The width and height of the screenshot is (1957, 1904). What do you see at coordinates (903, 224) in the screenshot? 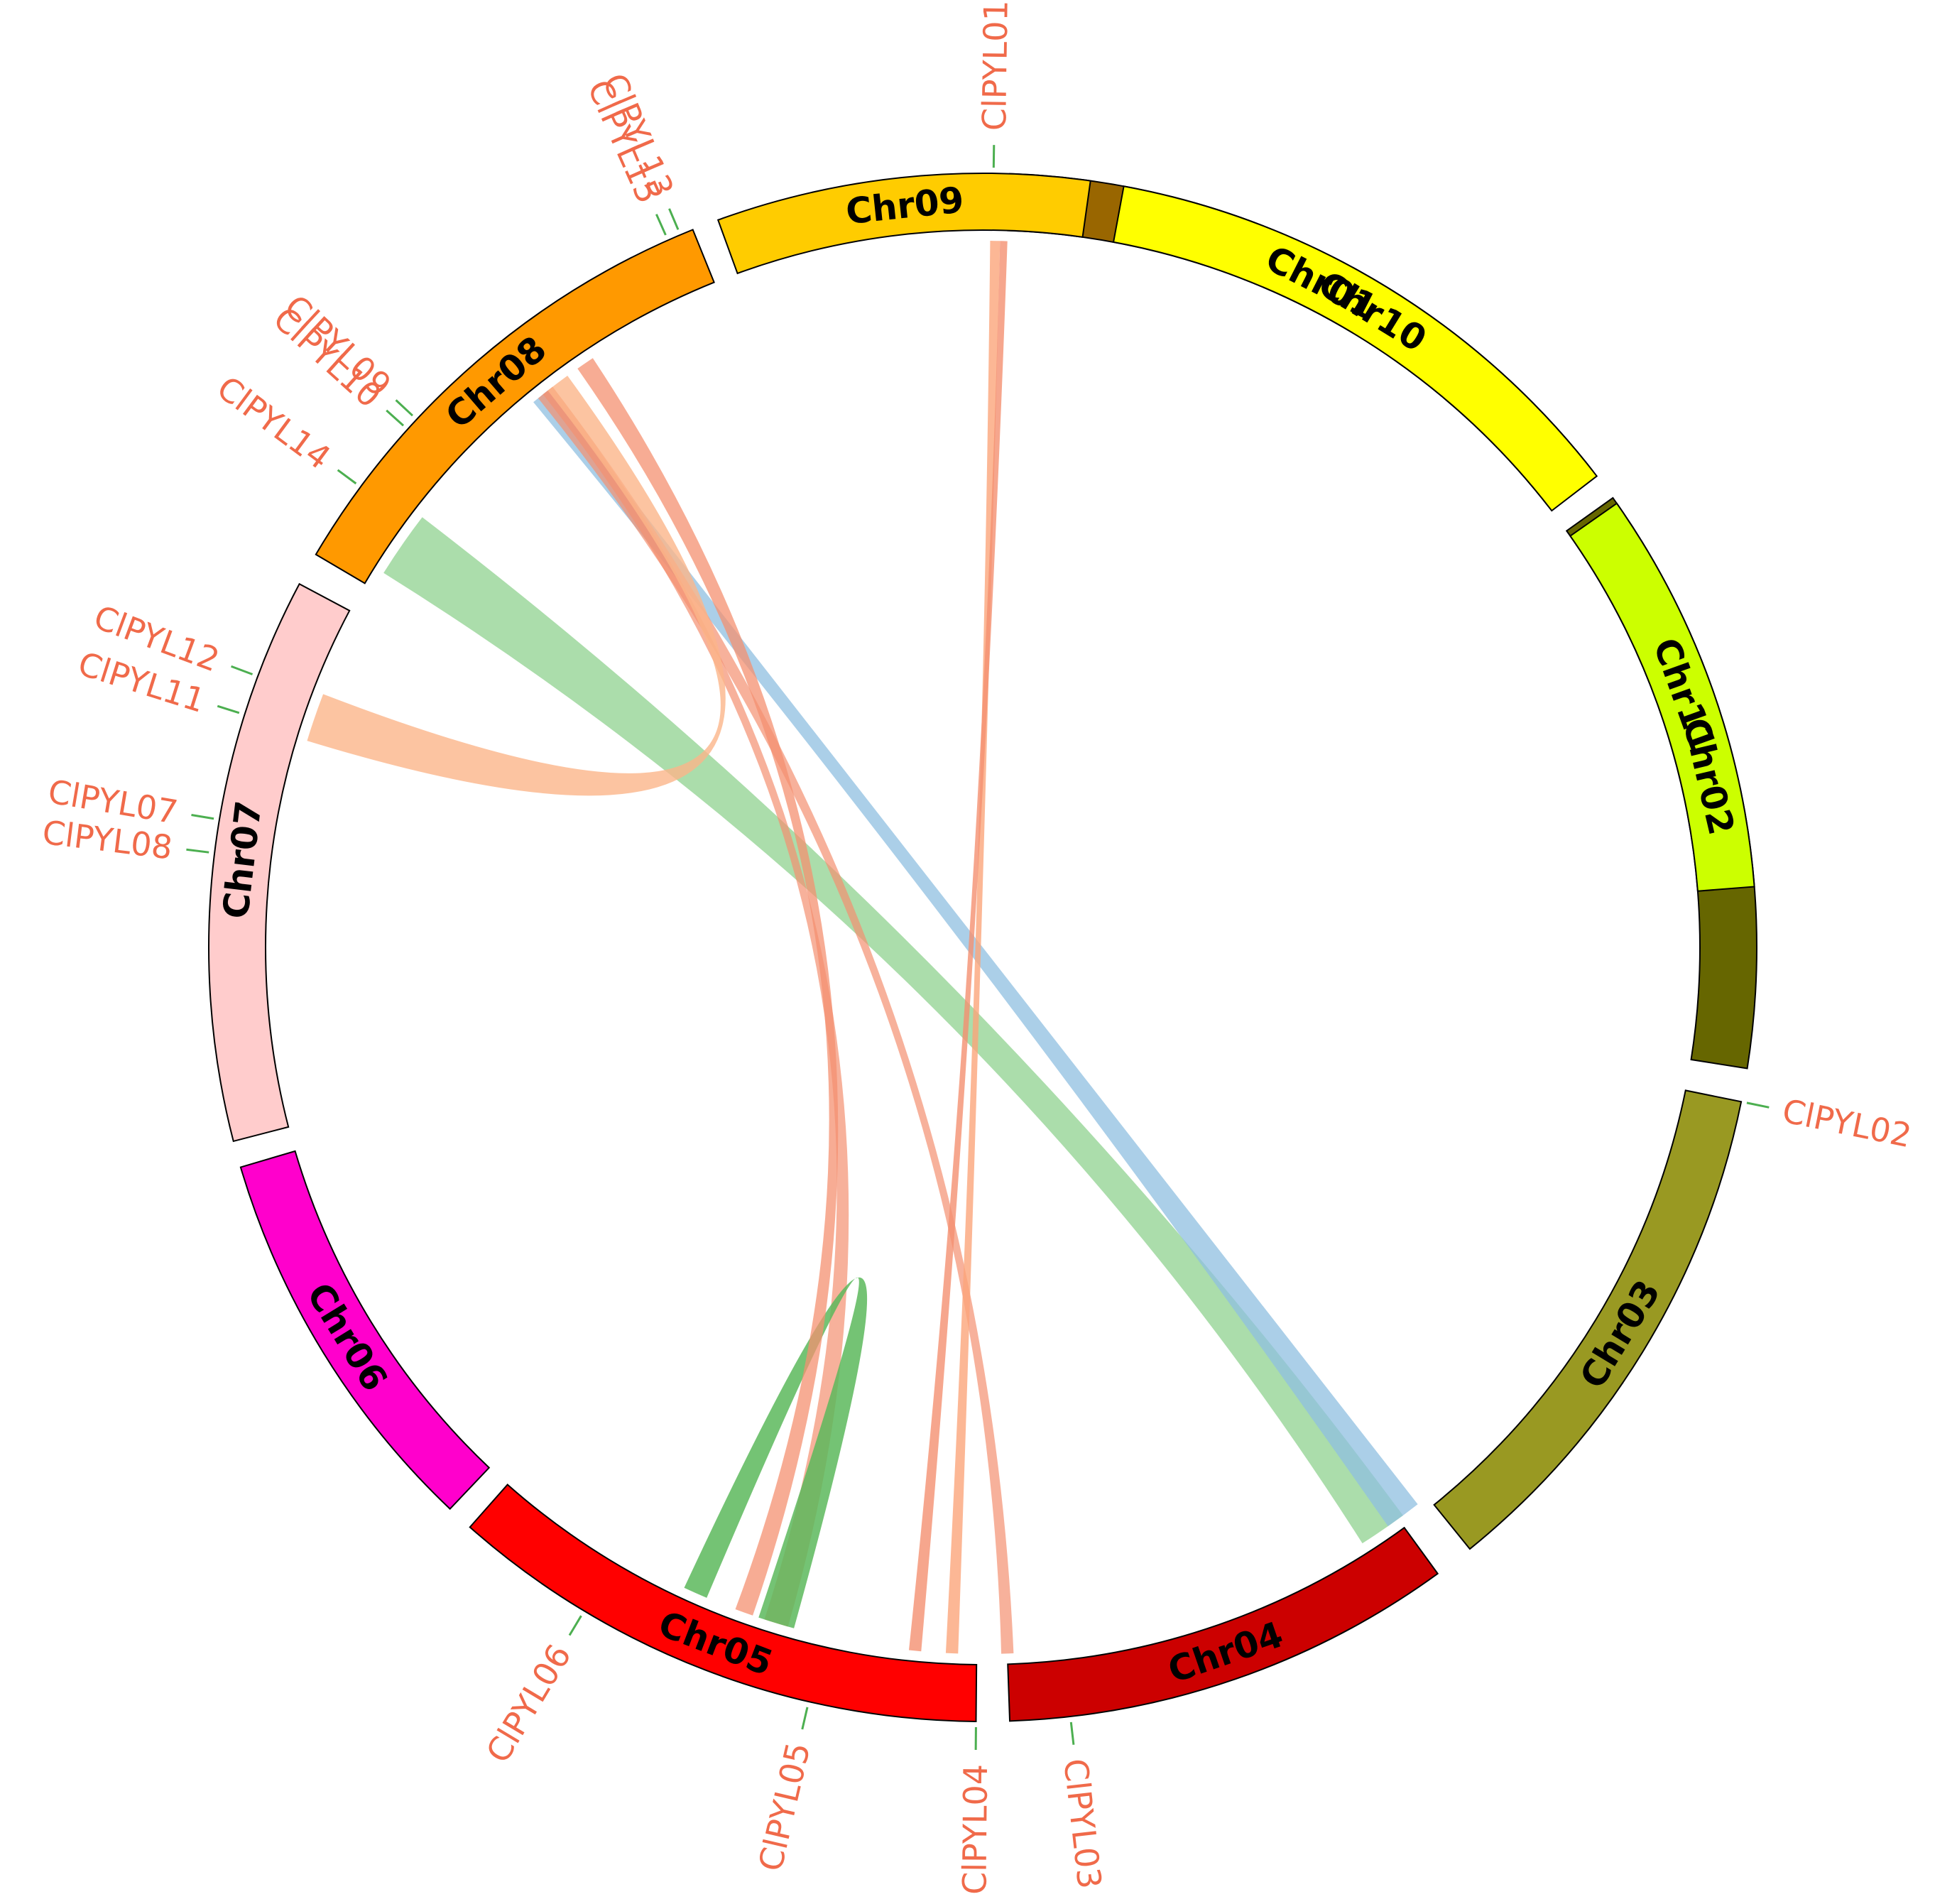
I see `chromosome-segment-chr09` at bounding box center [903, 224].